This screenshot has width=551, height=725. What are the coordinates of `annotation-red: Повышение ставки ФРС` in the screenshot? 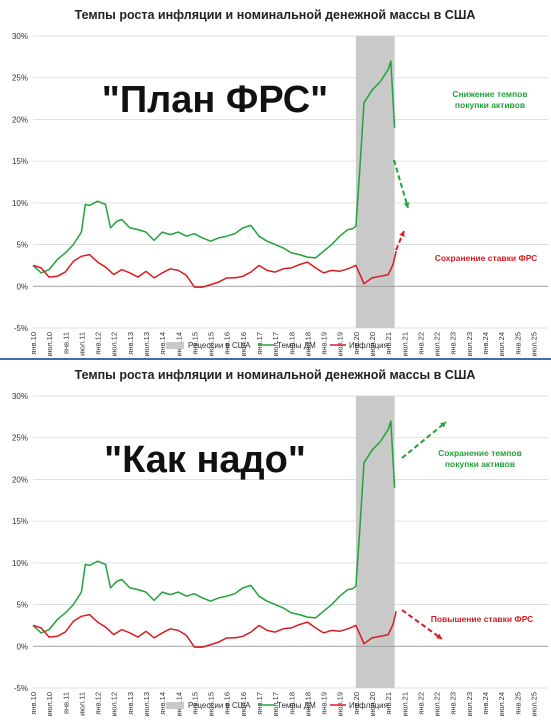 It's located at (482, 619).